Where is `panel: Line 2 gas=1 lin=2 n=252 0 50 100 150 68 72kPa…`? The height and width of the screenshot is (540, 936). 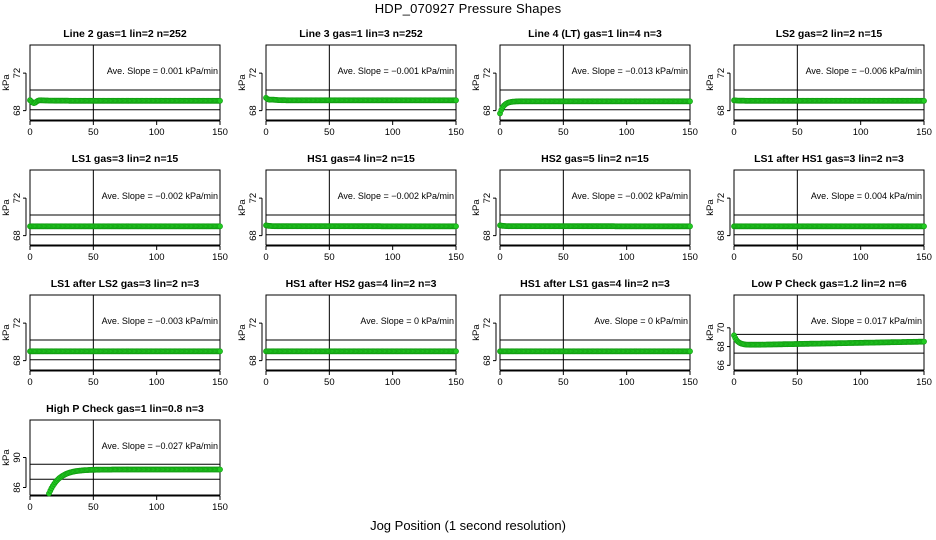 panel: Line 2 gas=1 lin=2 n=252 0 50 100 150 68 72kPa… is located at coordinates (114, 83).